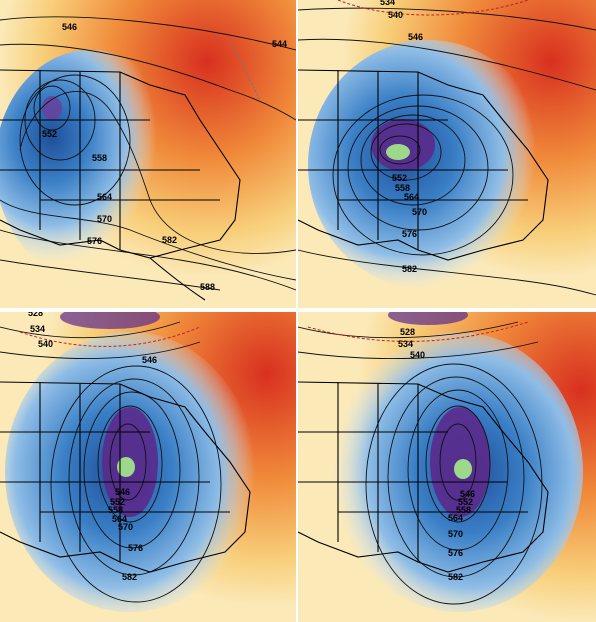 This screenshot has height=622, width=596. I want to click on contour-label: 588, so click(207, 287).